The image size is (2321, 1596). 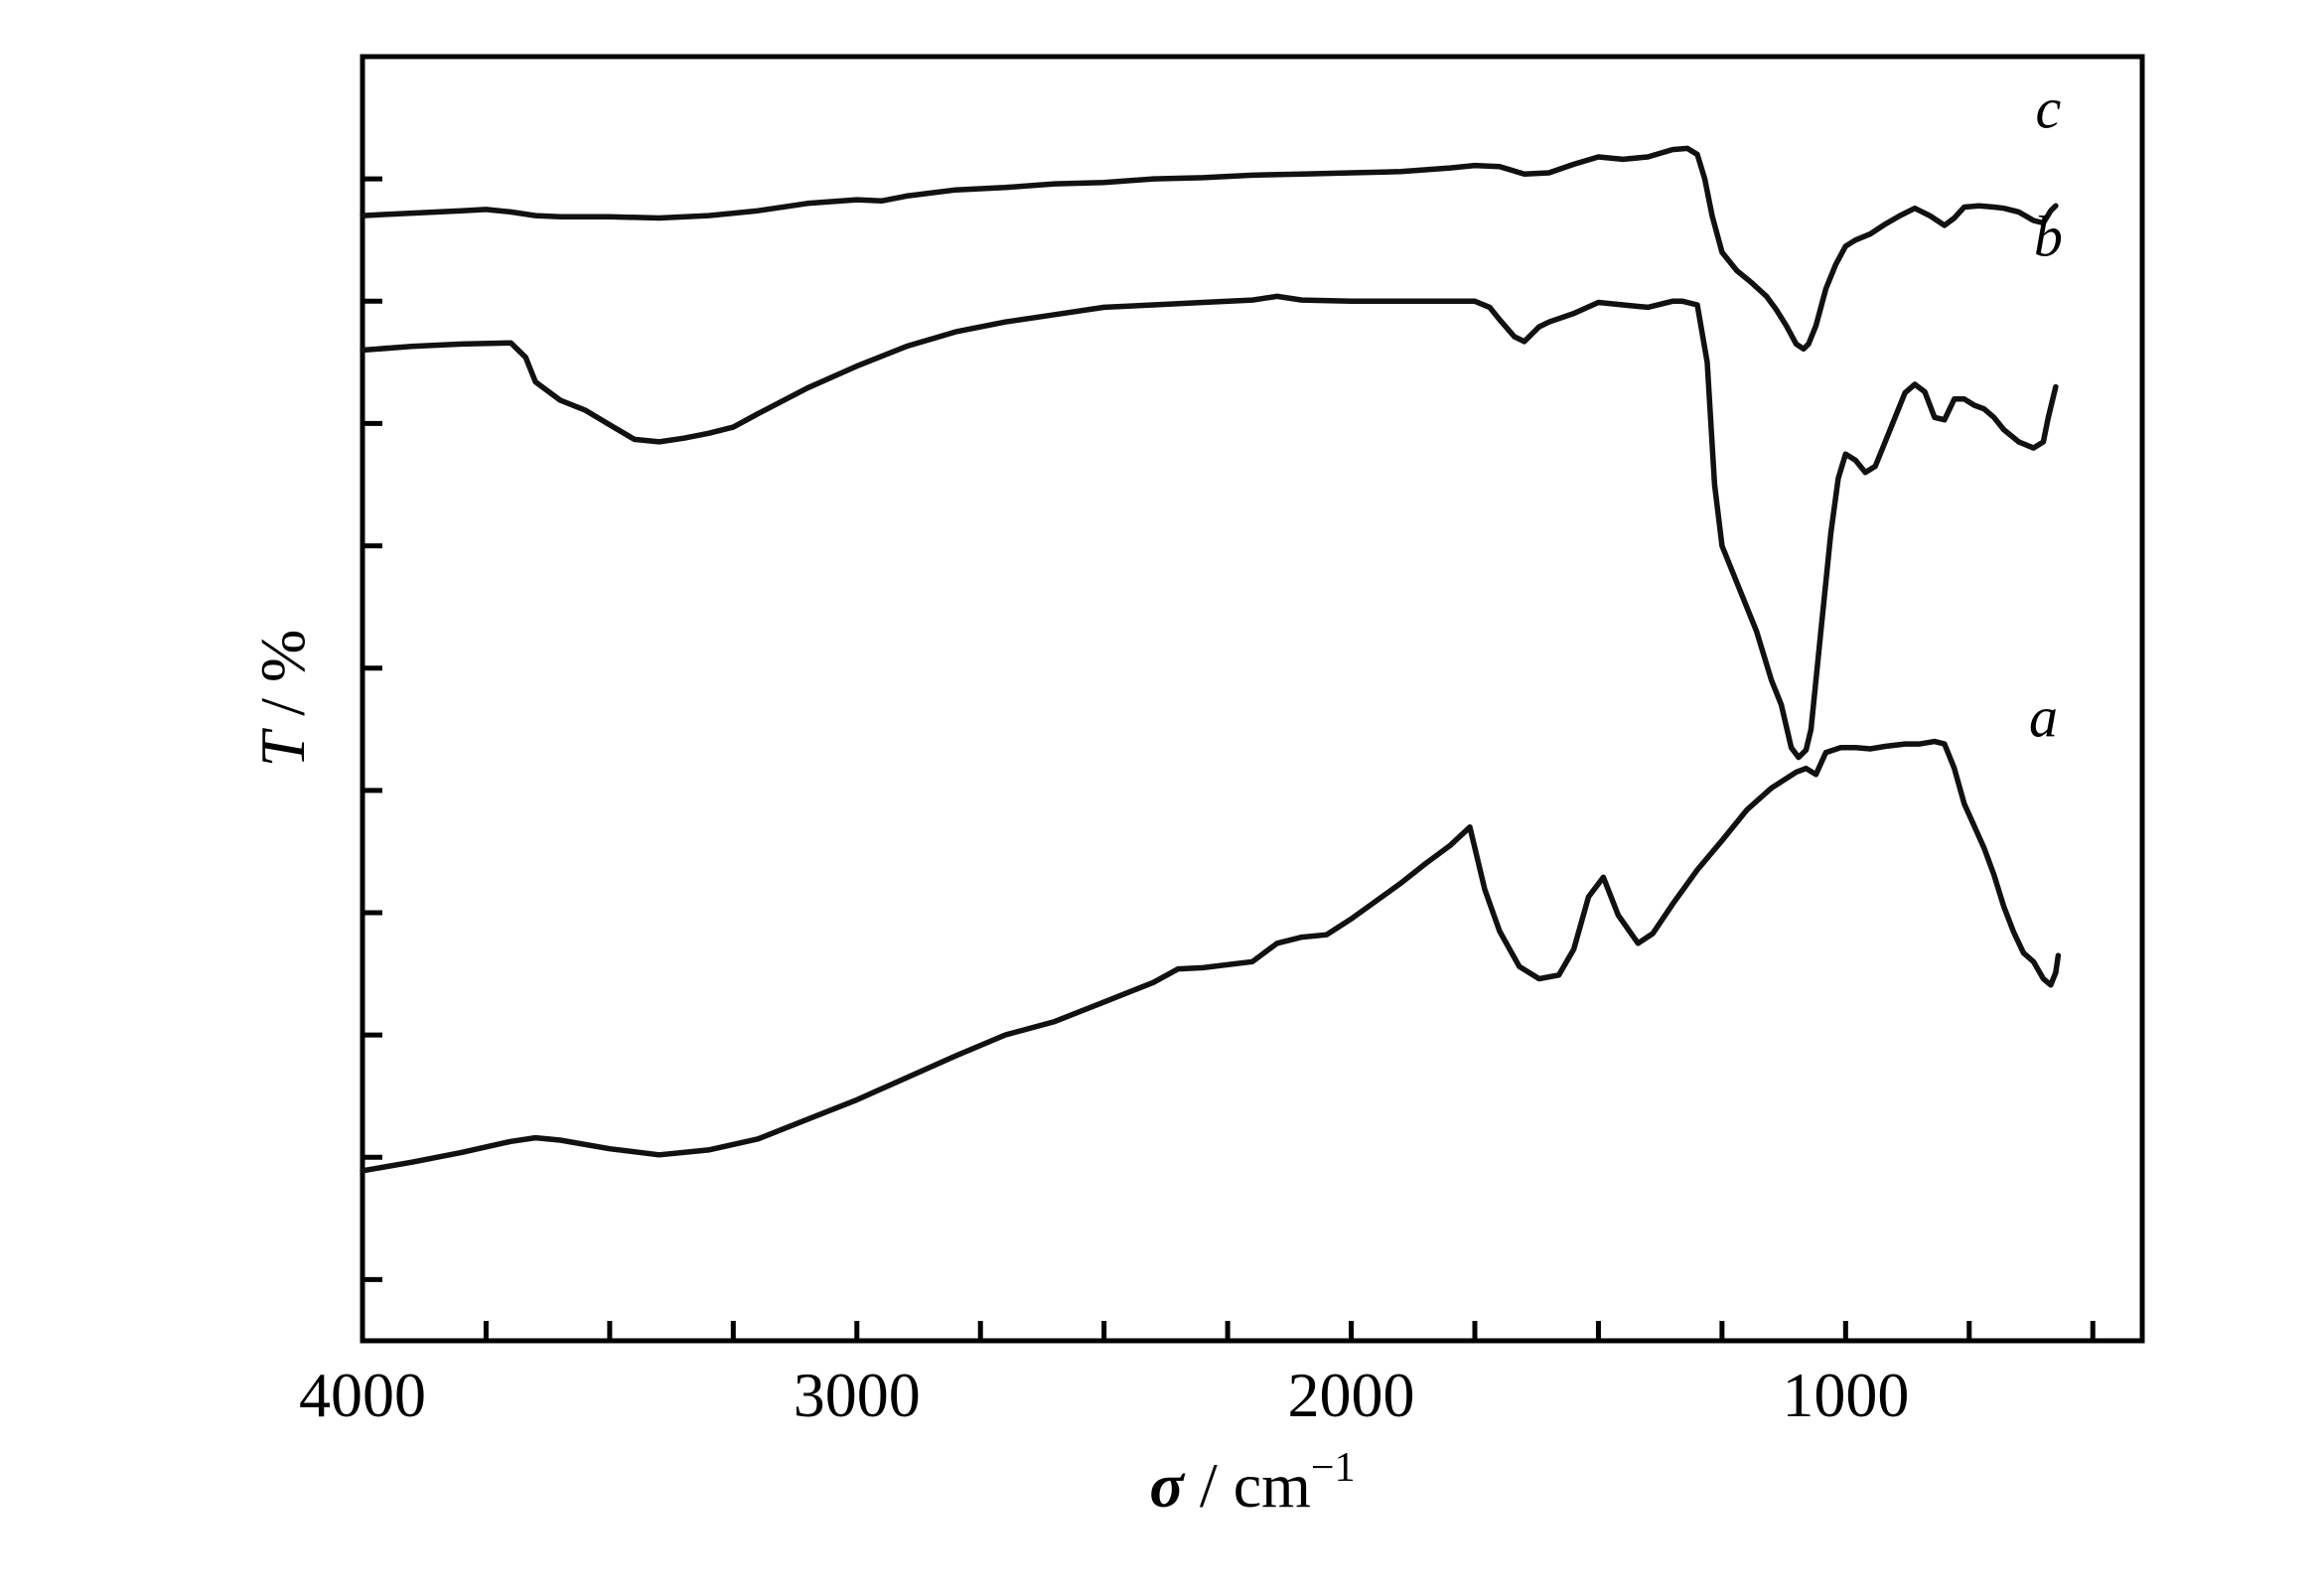 I want to click on y-axis-unit: / %, so click(x=282, y=681).